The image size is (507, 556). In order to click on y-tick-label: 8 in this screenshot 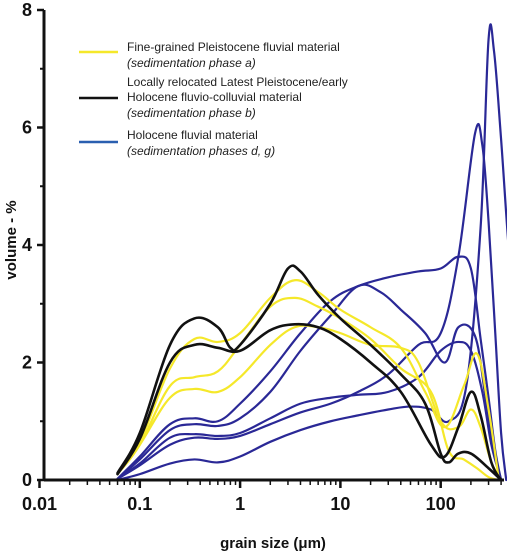, I will do `click(27, 10)`.